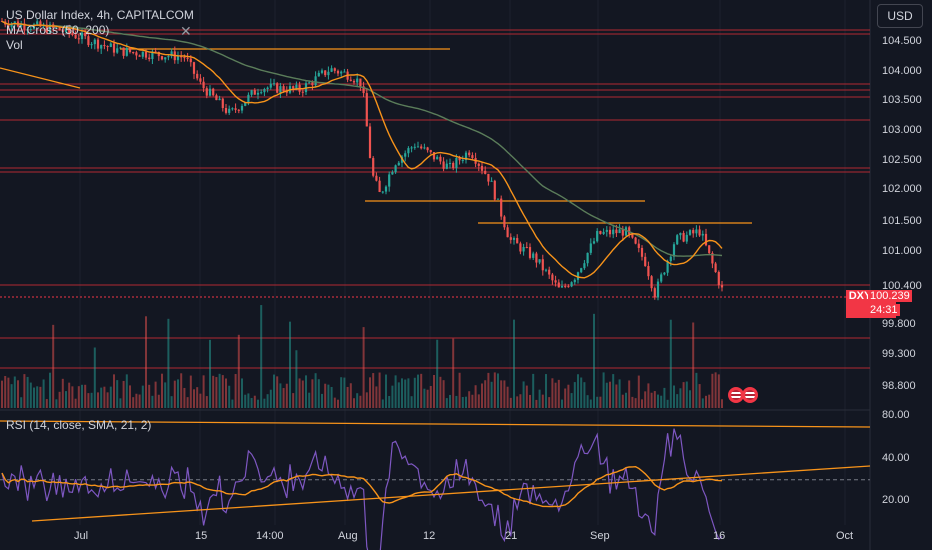  What do you see at coordinates (900, 16) in the screenshot?
I see `currency-button: USD` at bounding box center [900, 16].